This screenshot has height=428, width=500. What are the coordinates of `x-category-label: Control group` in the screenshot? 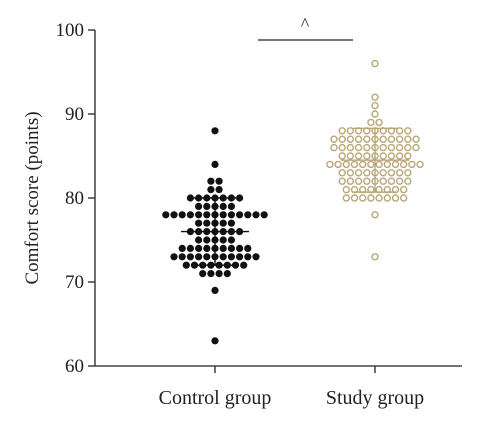 It's located at (215, 398).